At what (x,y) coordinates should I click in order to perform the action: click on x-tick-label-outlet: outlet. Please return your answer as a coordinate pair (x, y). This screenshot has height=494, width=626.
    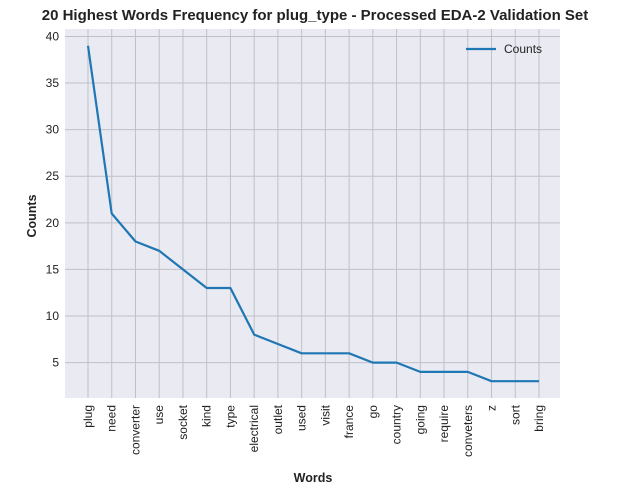
    Looking at the image, I should click on (278, 419).